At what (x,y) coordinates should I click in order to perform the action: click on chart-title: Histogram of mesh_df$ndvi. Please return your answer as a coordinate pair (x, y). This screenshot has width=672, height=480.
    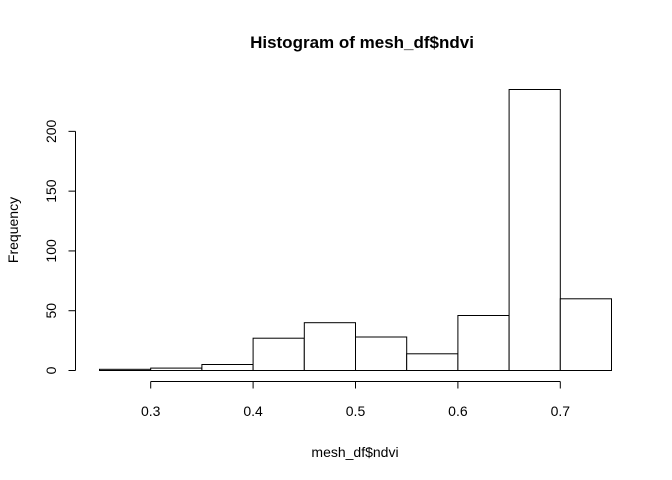
    Looking at the image, I should click on (362, 42).